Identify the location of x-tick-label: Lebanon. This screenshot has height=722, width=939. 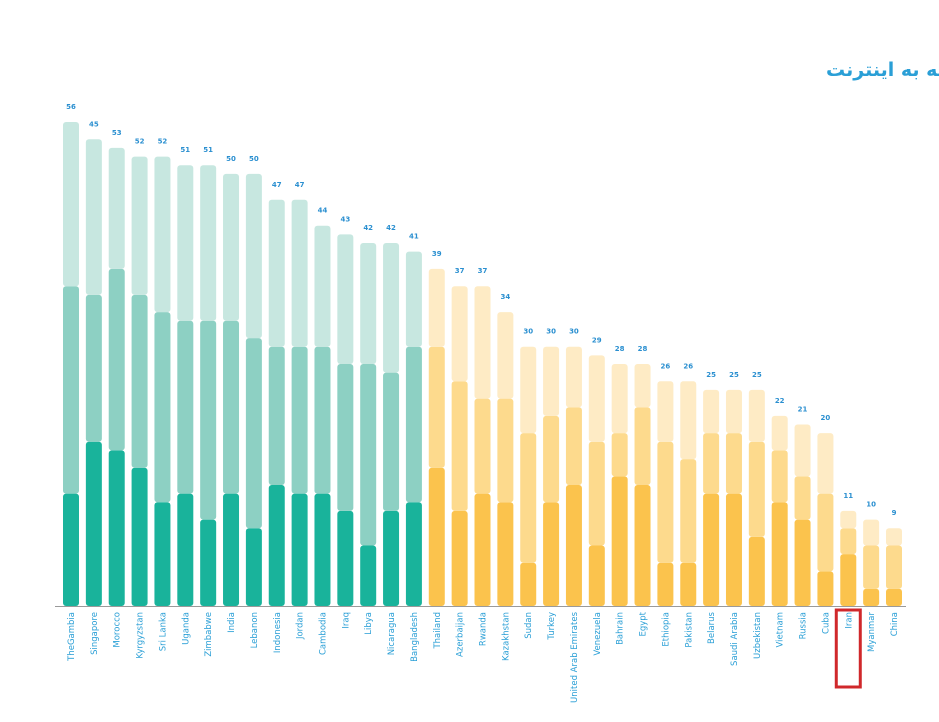
(255, 630).